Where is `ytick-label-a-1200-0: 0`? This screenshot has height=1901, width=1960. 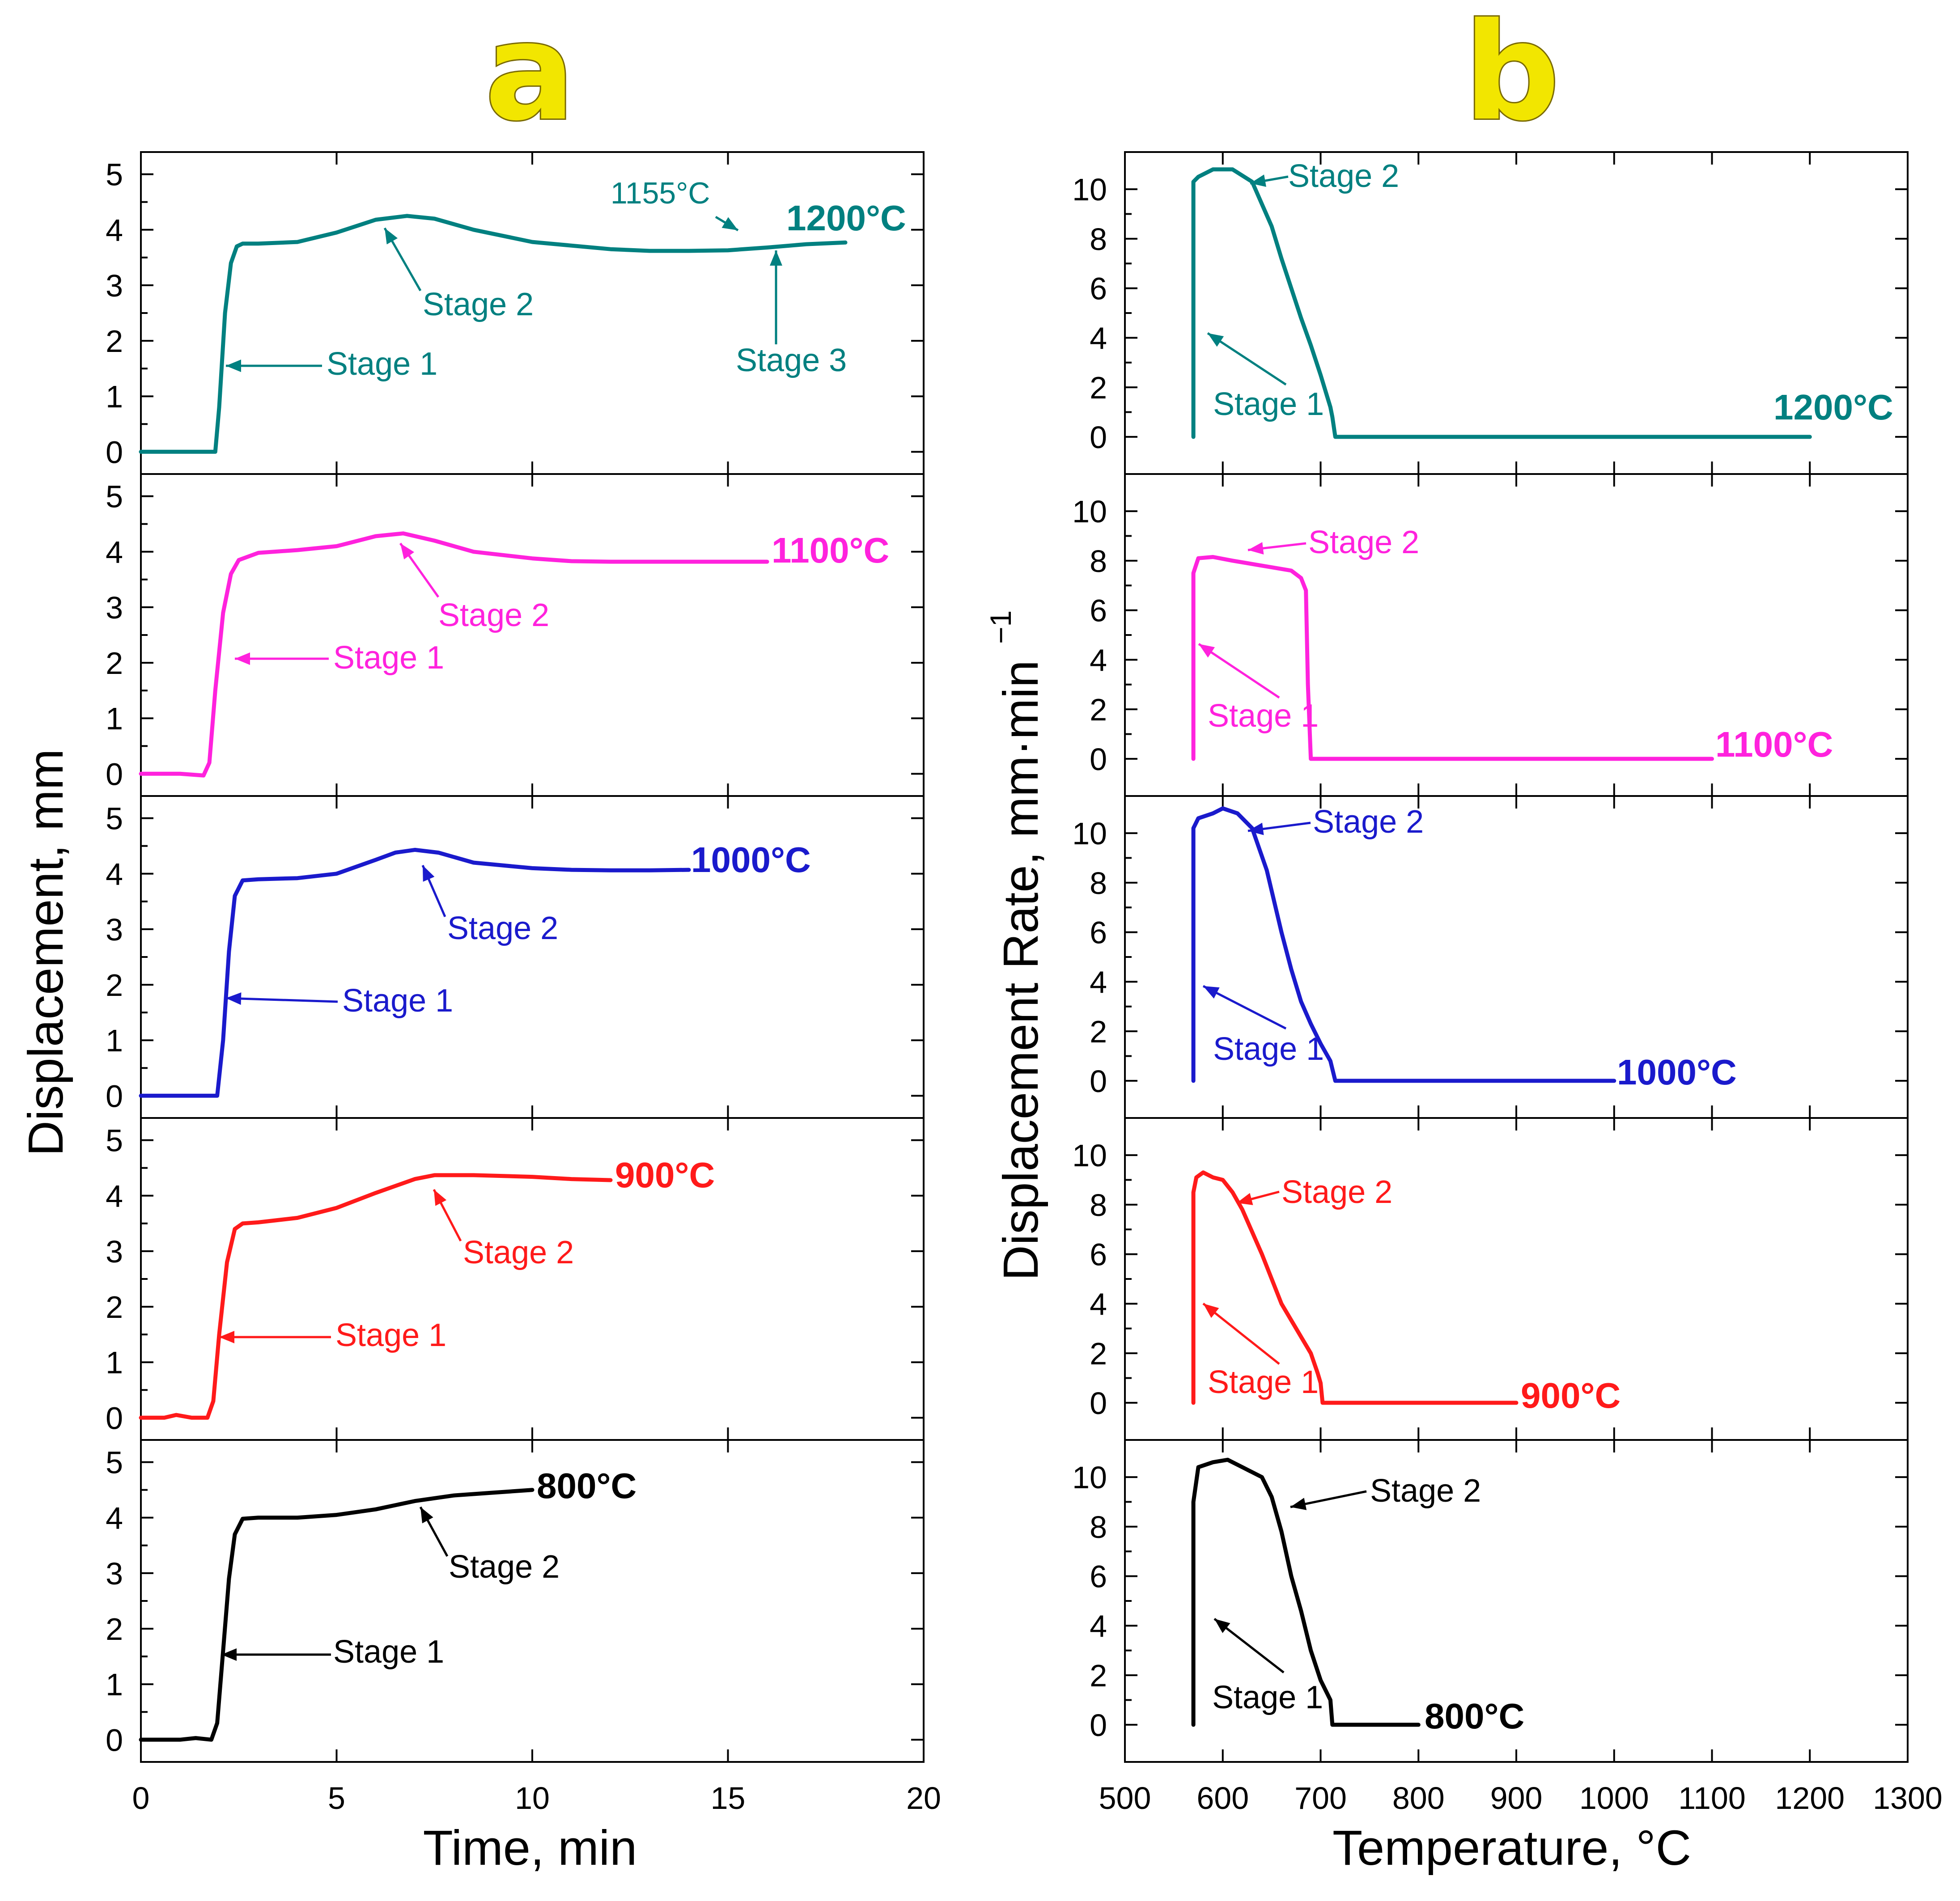
ytick-label-a-1200-0: 0 is located at coordinates (114, 452).